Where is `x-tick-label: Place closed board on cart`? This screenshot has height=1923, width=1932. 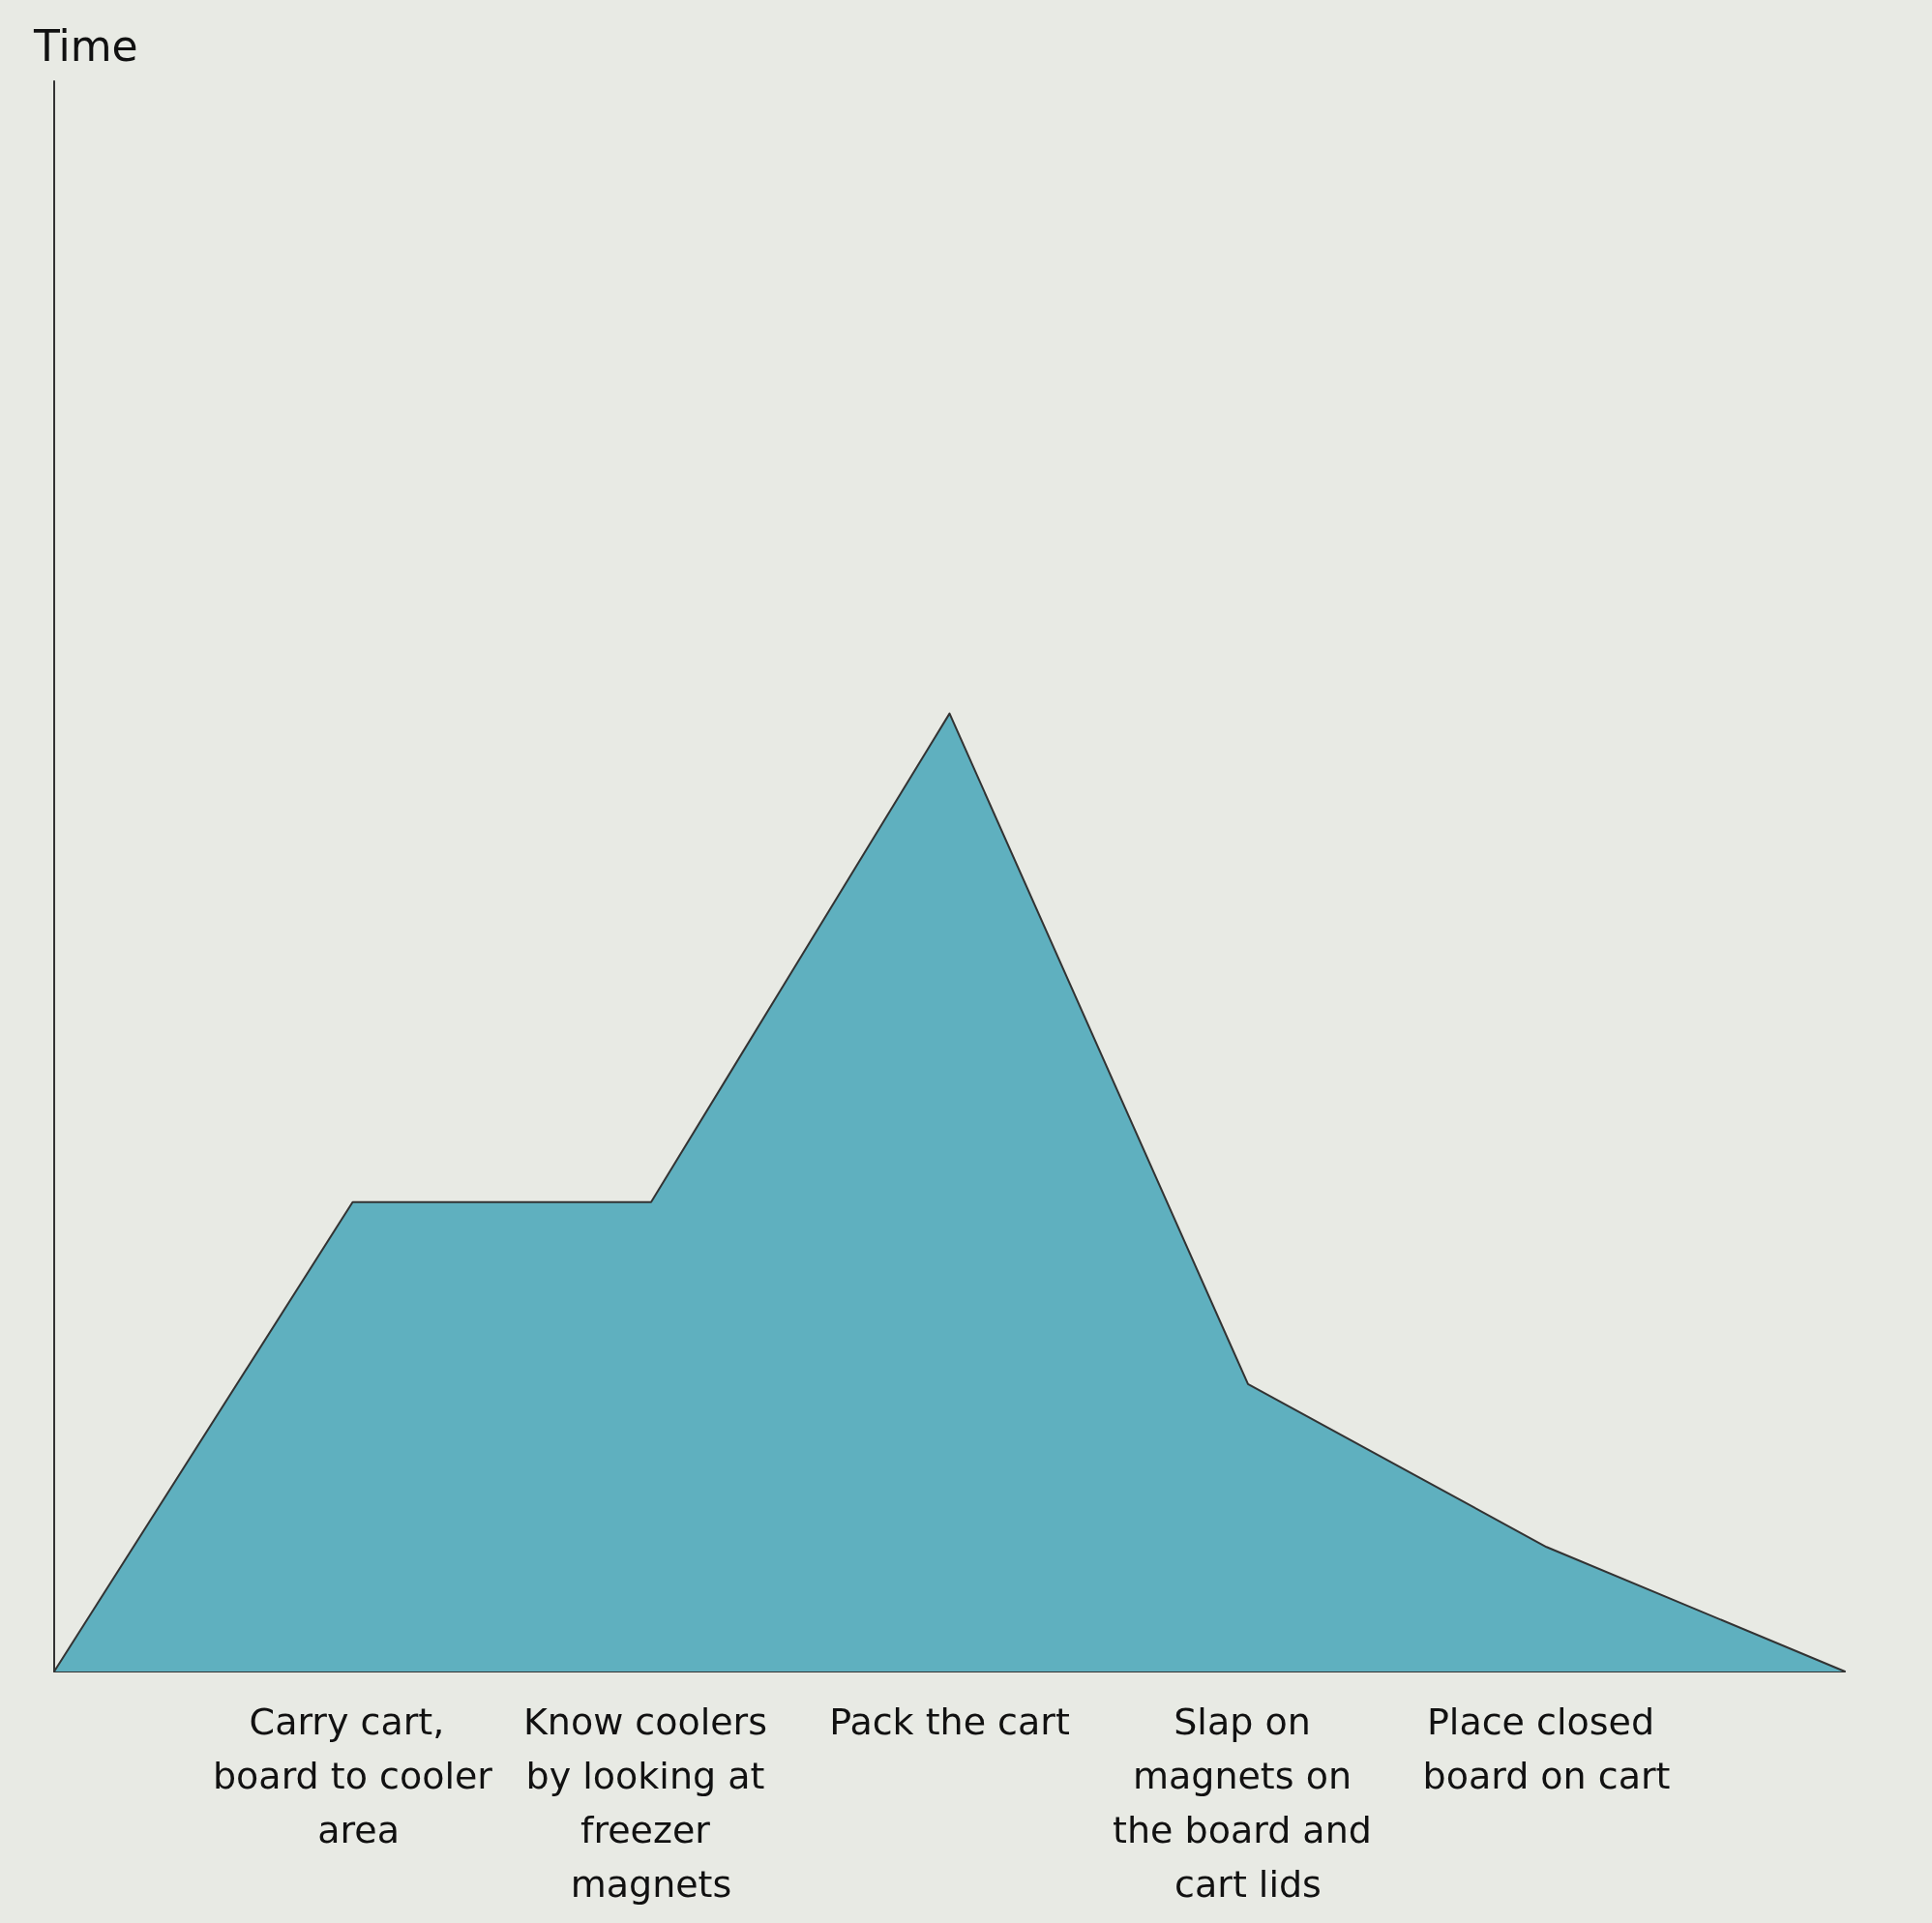 x-tick-label: Place closed board on cart is located at coordinates (1546, 1749).